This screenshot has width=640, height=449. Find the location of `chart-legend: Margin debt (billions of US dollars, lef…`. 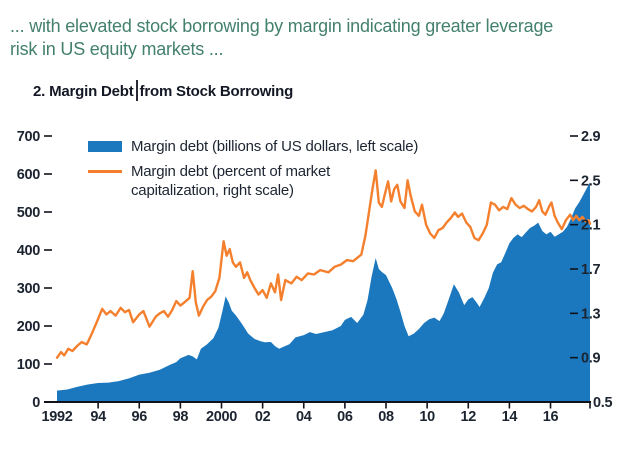

chart-legend: Margin debt (billions of US dollars, lef… is located at coordinates (253, 168).